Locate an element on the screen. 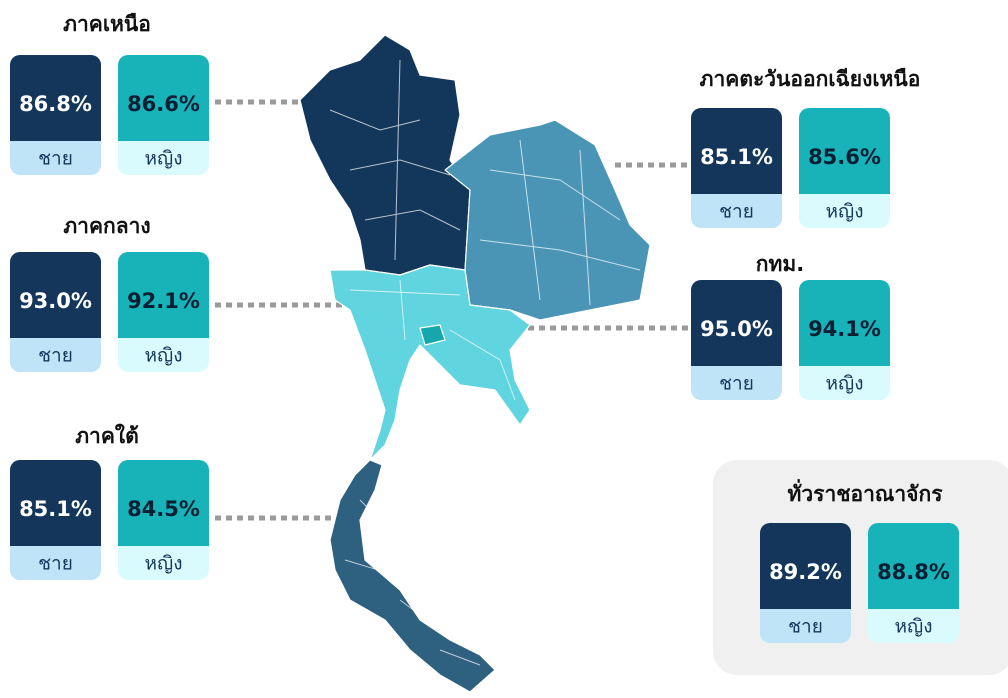  north-region is located at coordinates (385, 155).